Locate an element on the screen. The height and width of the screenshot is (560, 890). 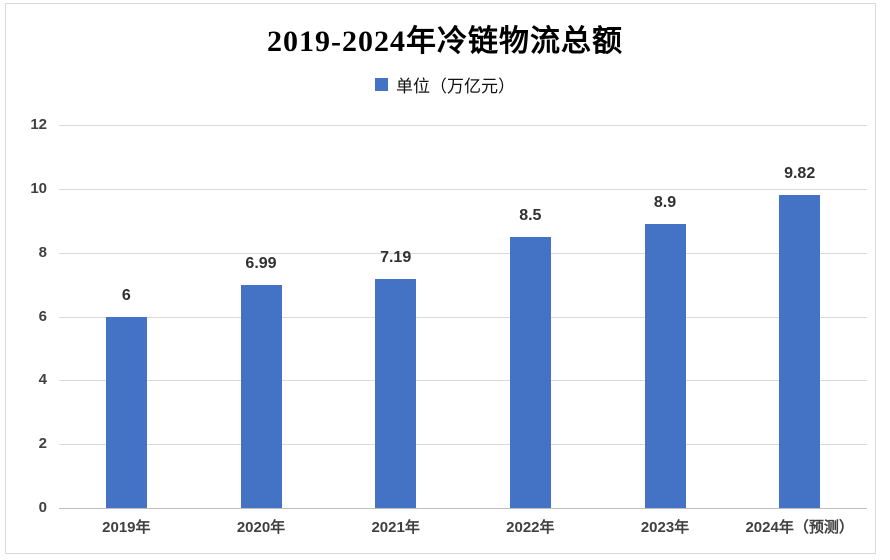
legend-label: 单位（万亿元） is located at coordinates (455, 86).